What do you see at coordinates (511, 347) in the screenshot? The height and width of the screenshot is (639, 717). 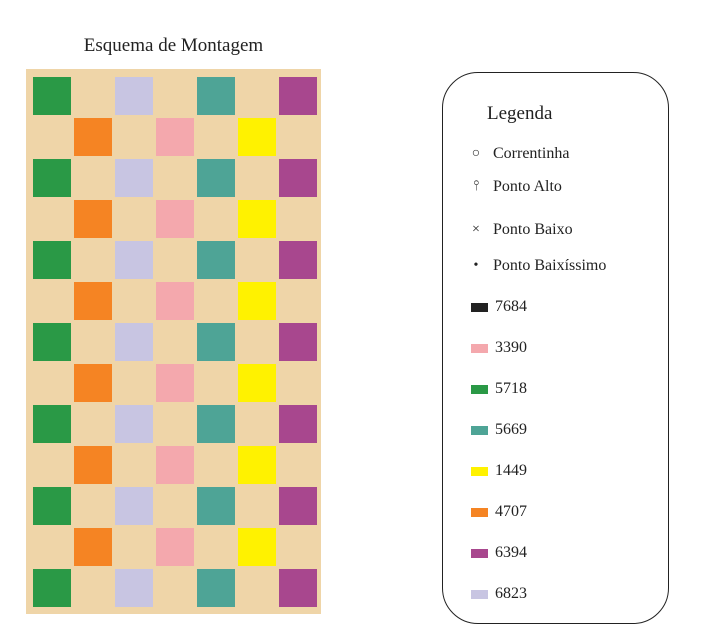 I see `color-code-label: 3390` at bounding box center [511, 347].